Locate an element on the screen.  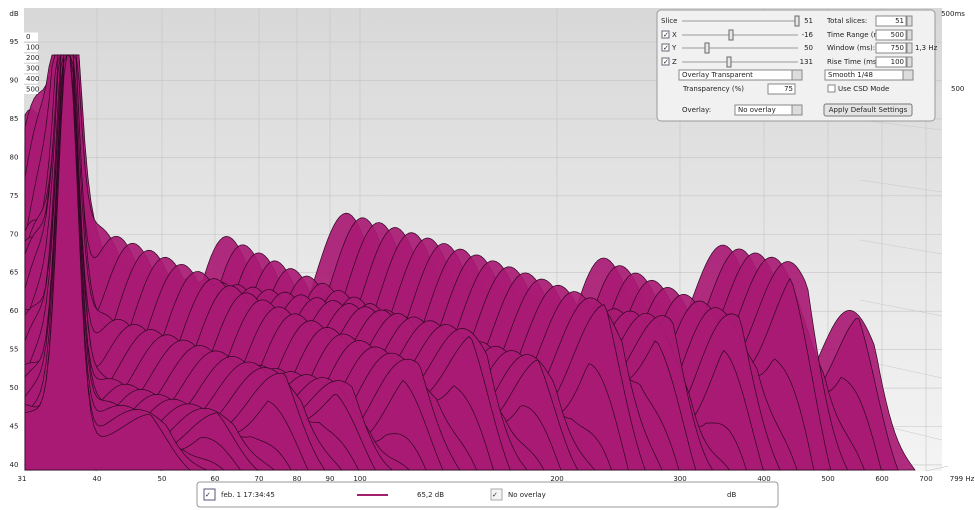
depth-tick-label: 100 is located at coordinates (32, 48).